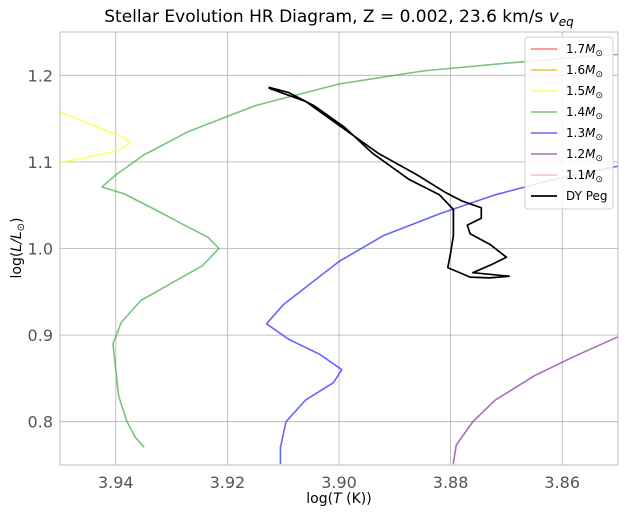 The width and height of the screenshot is (625, 516). What do you see at coordinates (338, 499) in the screenshot?
I see `x-axis-label: log(T (K))` at bounding box center [338, 499].